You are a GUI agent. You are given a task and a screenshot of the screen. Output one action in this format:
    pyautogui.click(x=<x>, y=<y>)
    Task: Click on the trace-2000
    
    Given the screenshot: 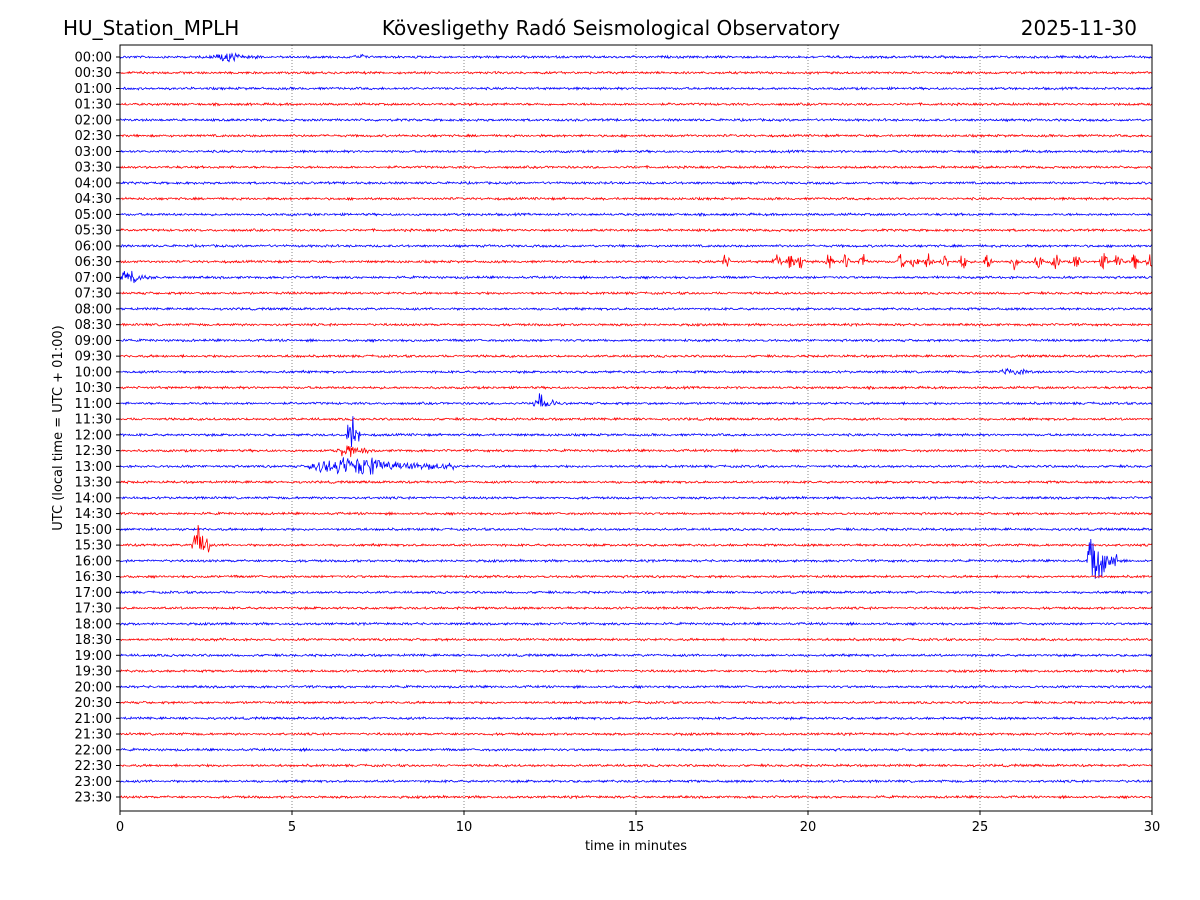 What is the action you would take?
    pyautogui.click(x=636, y=687)
    